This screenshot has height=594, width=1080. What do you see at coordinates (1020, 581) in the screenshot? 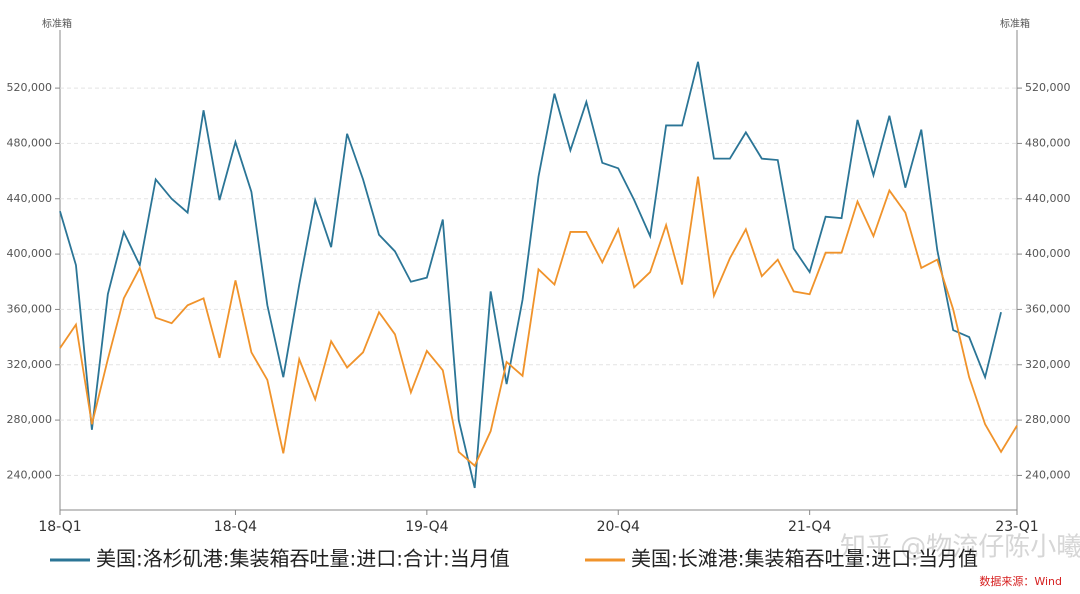
I see `source: 数据来源：Wind` at bounding box center [1020, 581].